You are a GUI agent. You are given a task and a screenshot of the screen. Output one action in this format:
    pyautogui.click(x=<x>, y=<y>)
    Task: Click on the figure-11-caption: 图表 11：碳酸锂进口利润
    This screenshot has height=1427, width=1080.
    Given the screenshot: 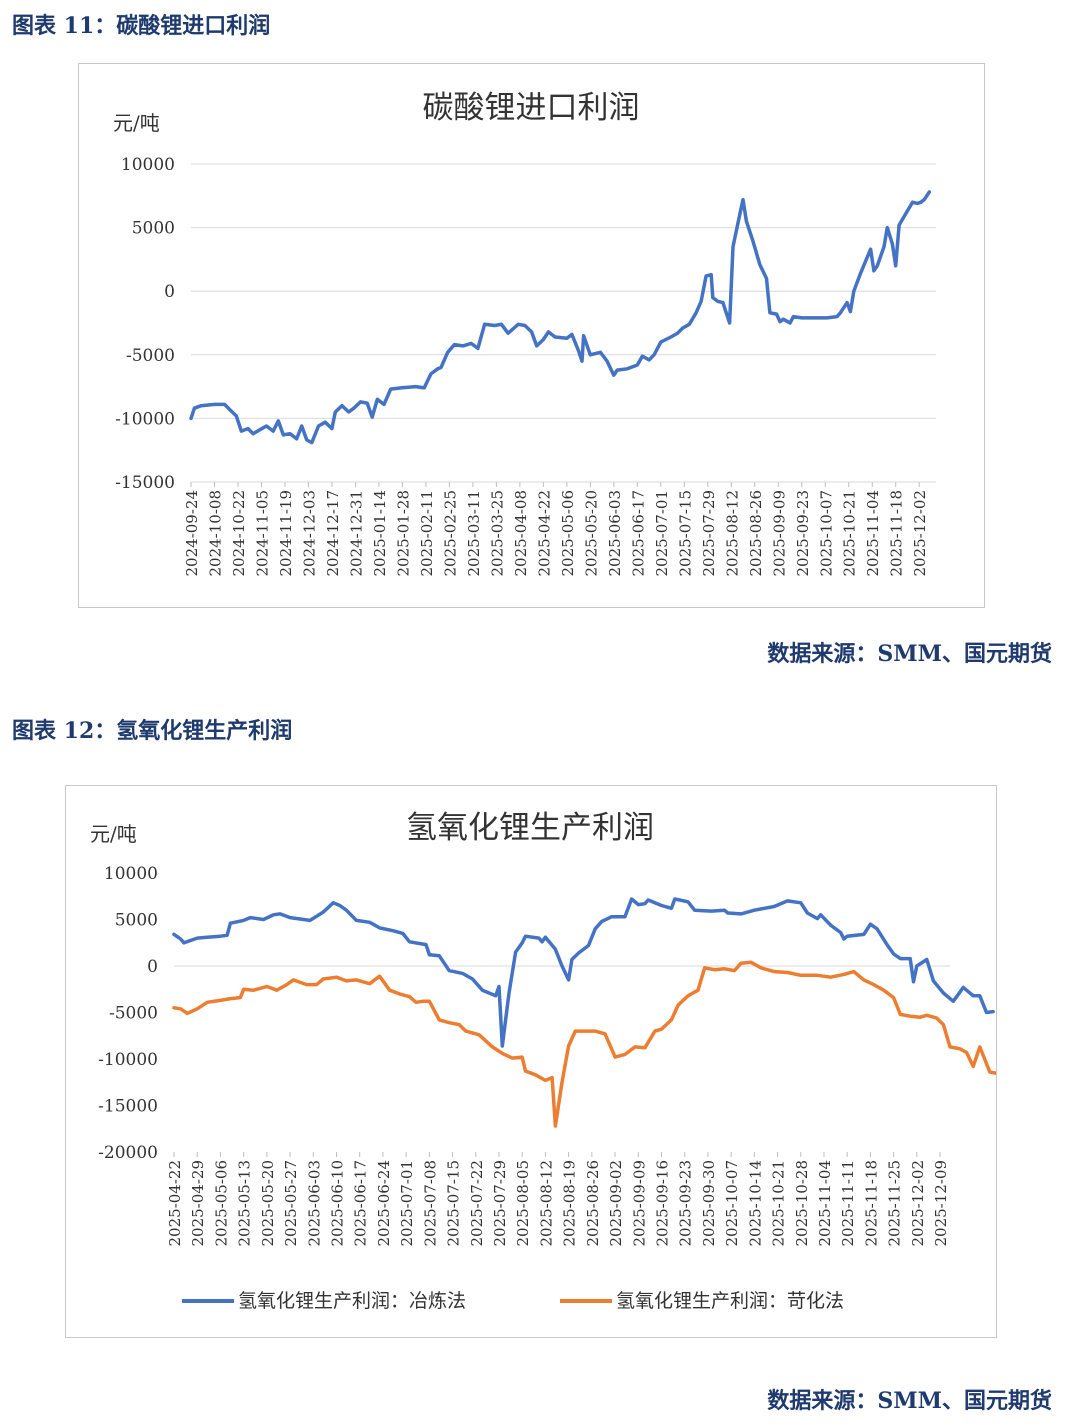 What is the action you would take?
    pyautogui.click(x=141, y=26)
    